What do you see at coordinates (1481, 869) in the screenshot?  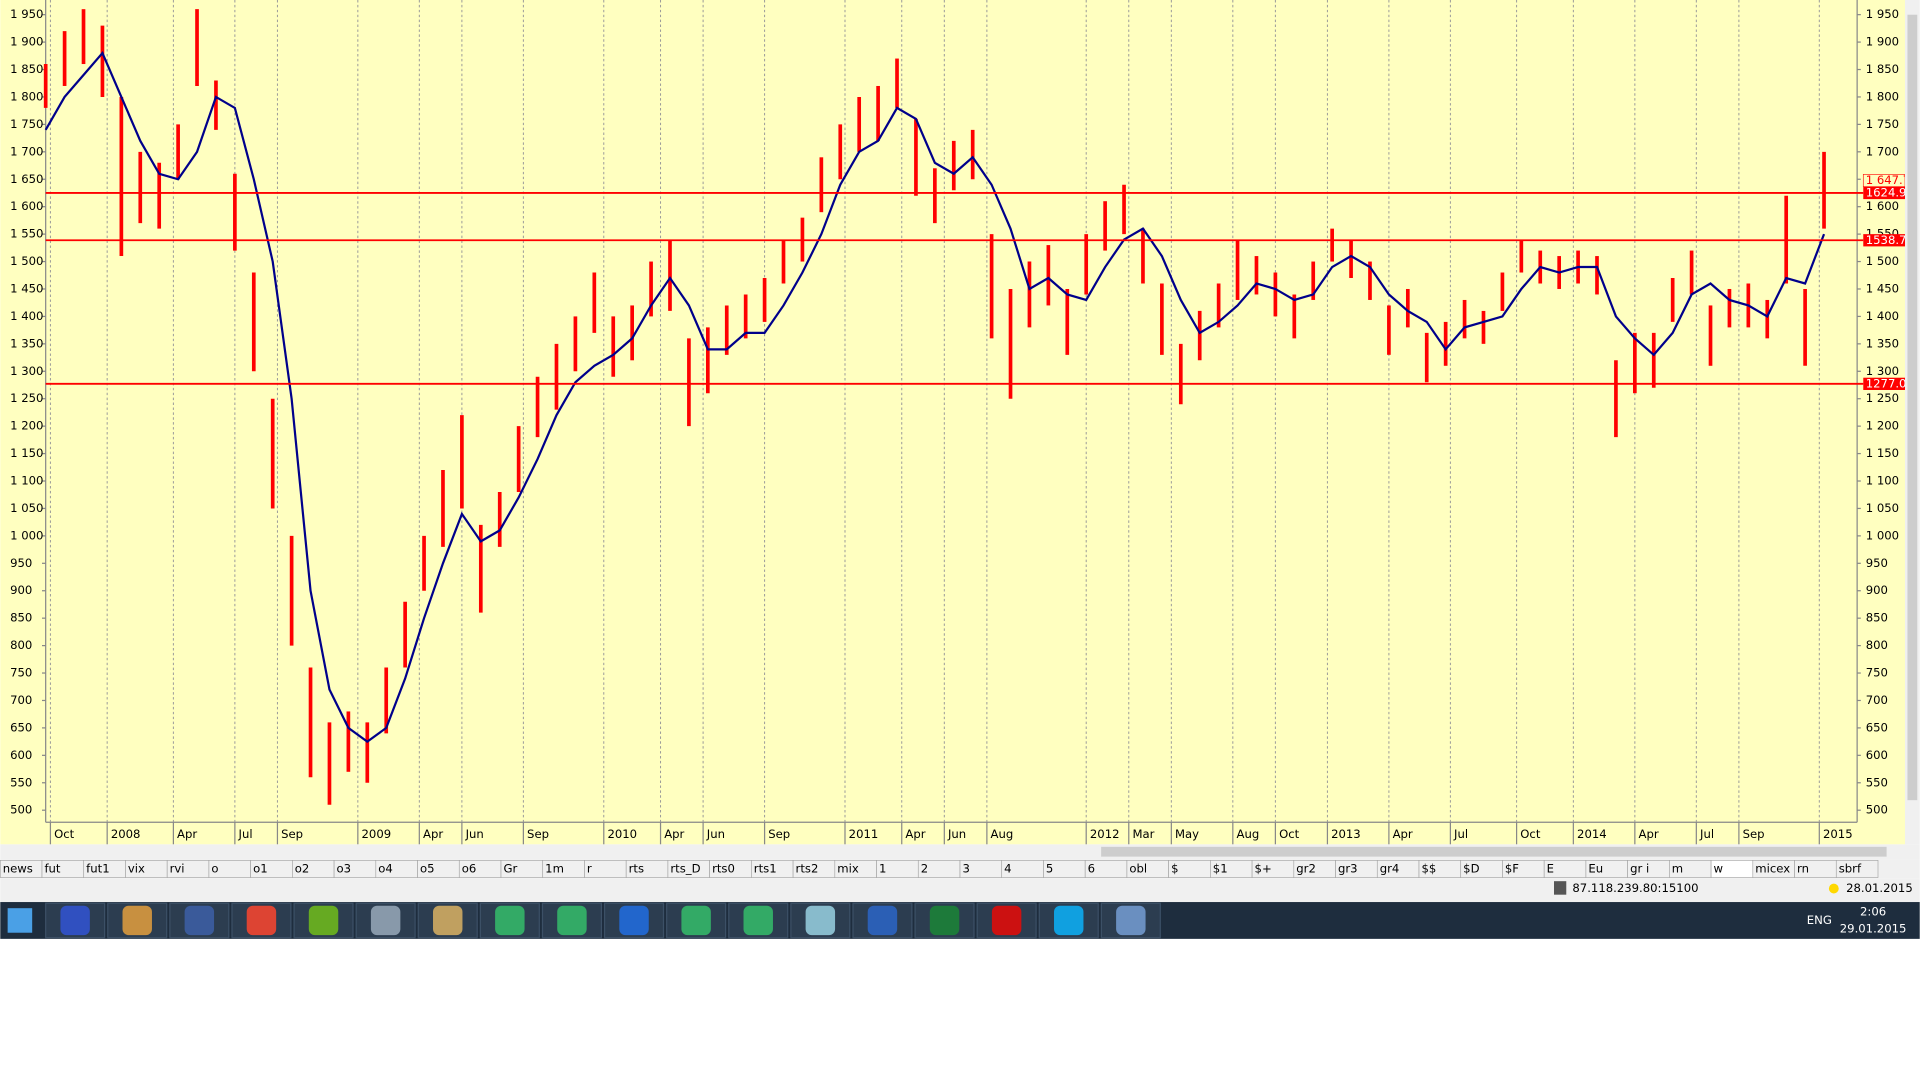 I see `tab: $D` at bounding box center [1481, 869].